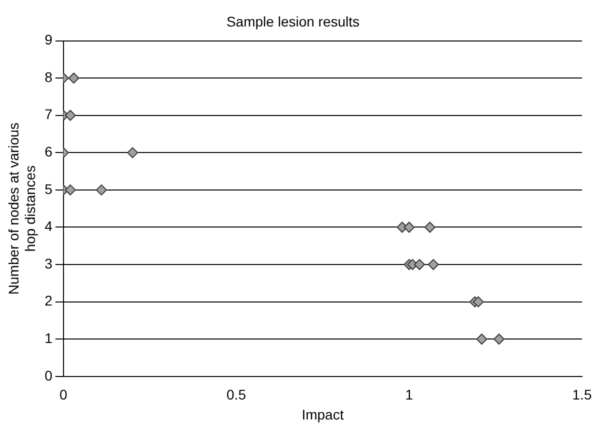 Image resolution: width=596 pixels, height=424 pixels. What do you see at coordinates (48, 76) in the screenshot?
I see `y-tick-label: 8` at bounding box center [48, 76].